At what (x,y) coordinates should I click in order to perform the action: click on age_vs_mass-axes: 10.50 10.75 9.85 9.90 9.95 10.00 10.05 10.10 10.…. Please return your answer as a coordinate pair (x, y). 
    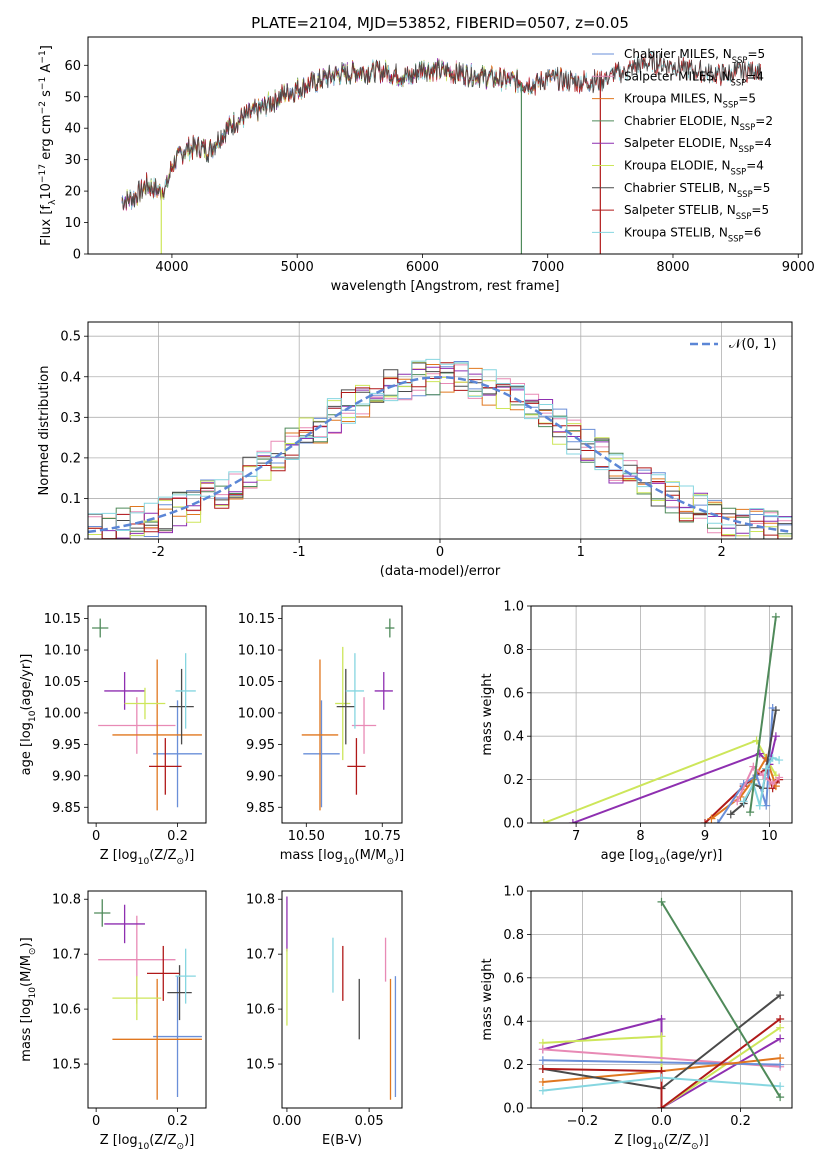
    Looking at the image, I should click on (321, 736).